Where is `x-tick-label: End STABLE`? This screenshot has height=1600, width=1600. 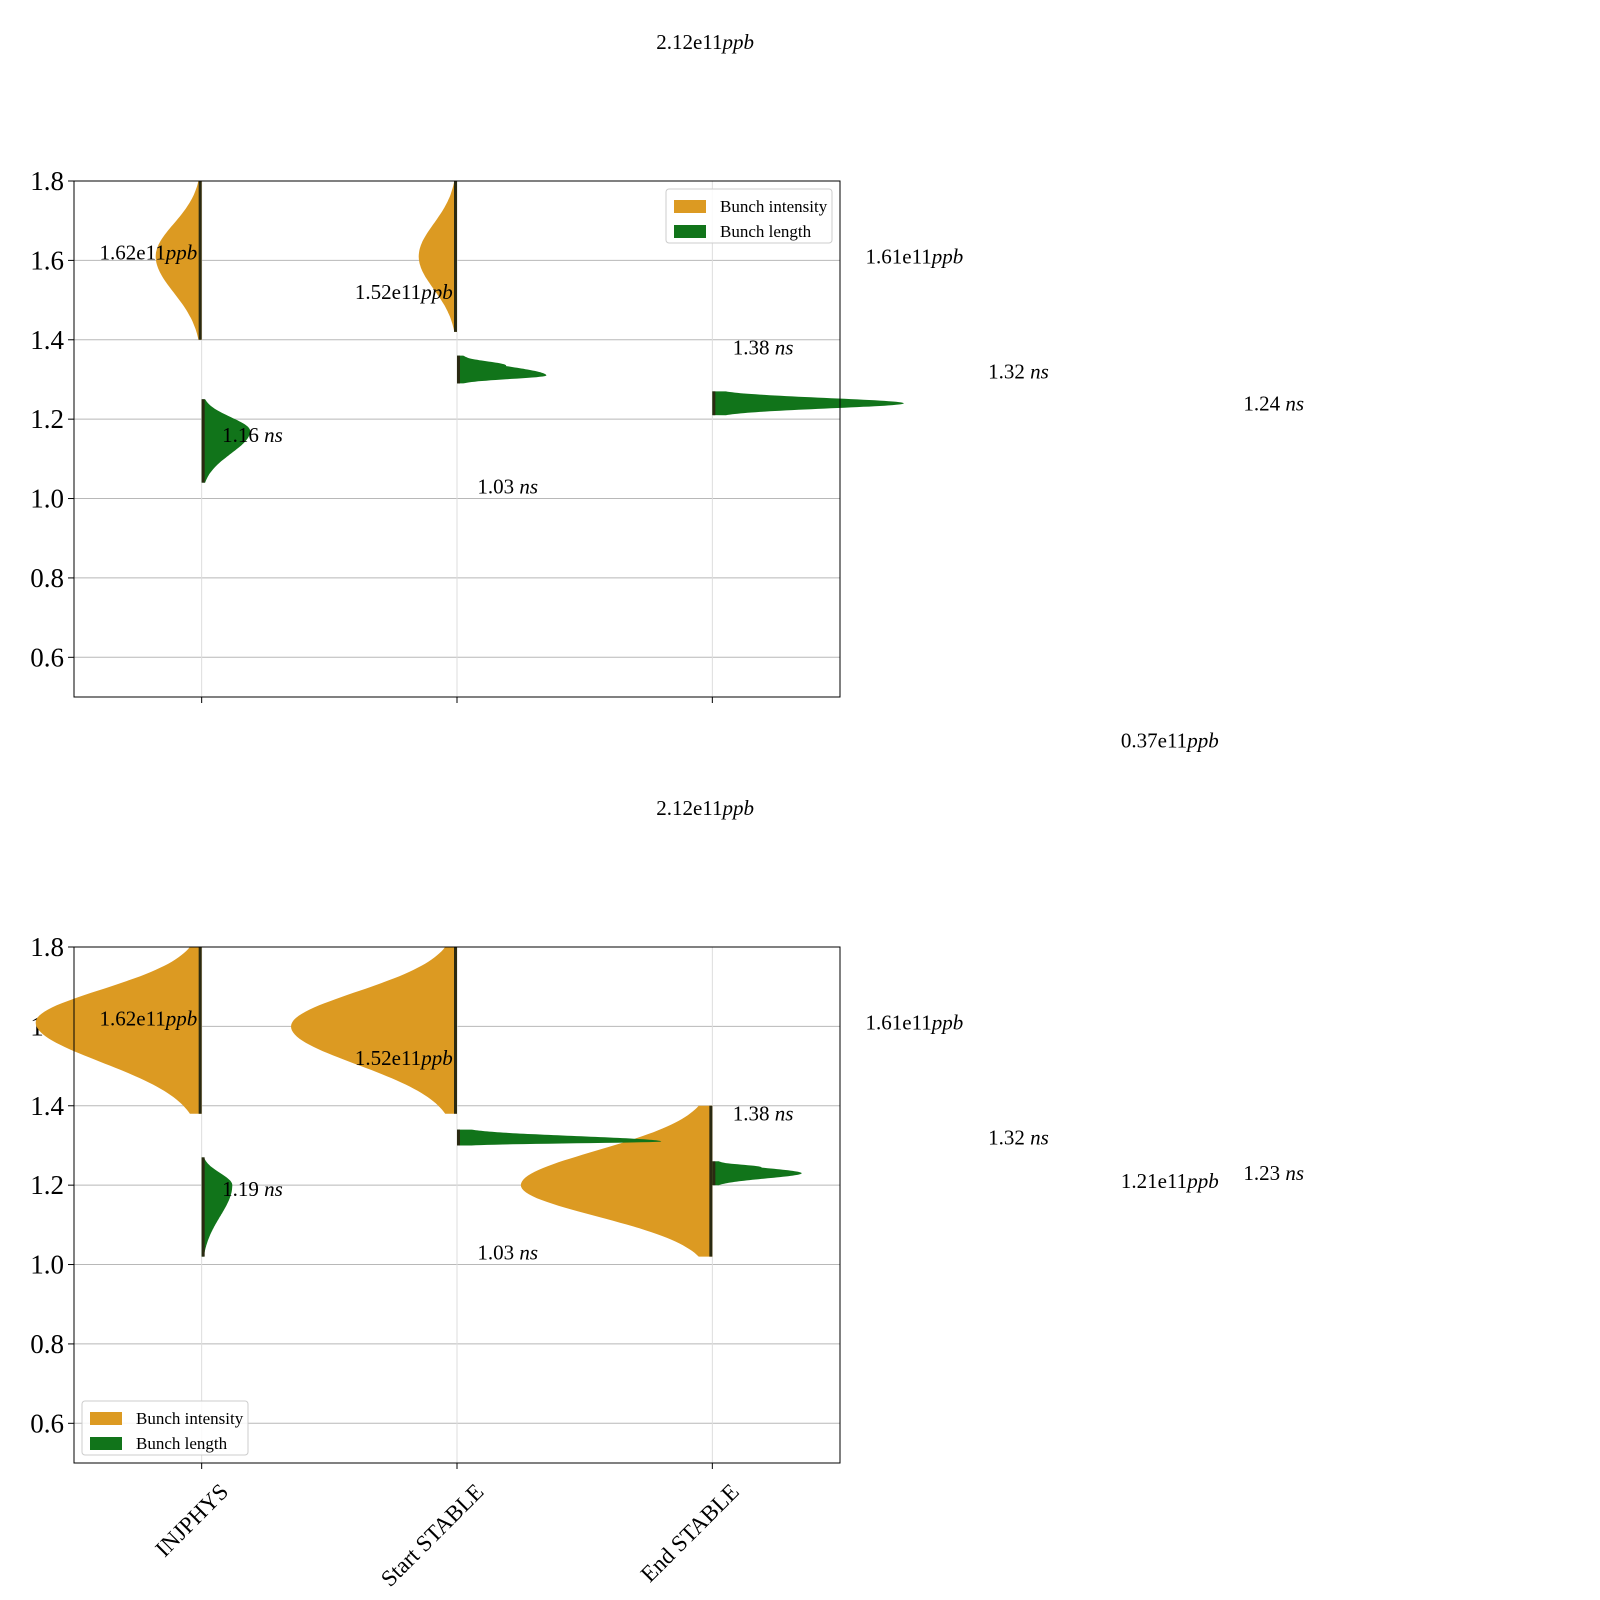
x-tick-label: End STABLE is located at coordinates (690, 1533).